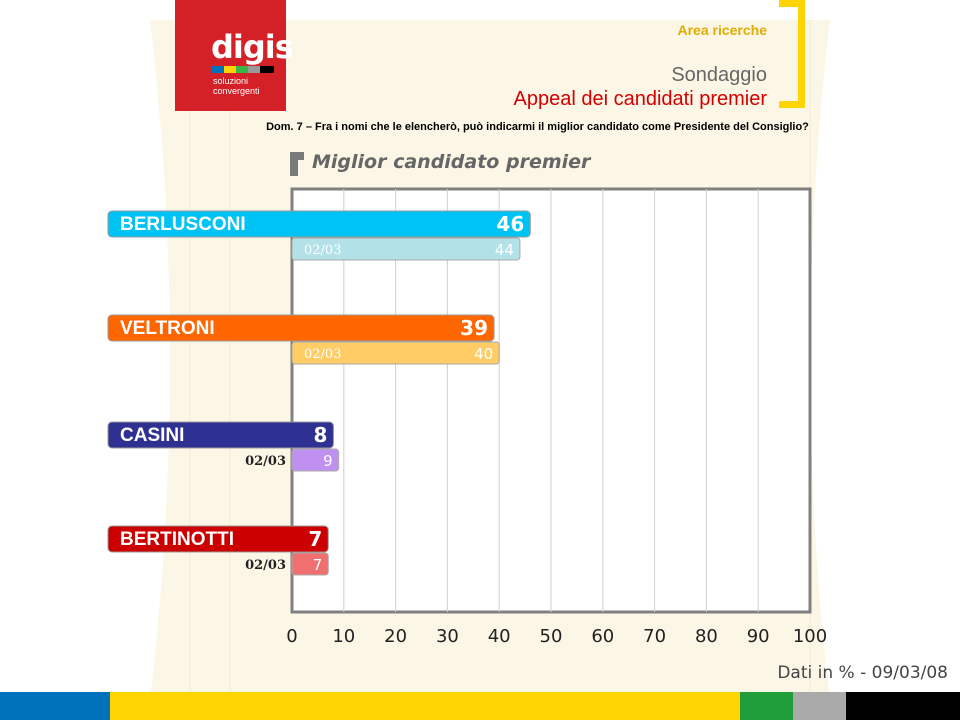  I want to click on value-label-current: 7, so click(315, 539).